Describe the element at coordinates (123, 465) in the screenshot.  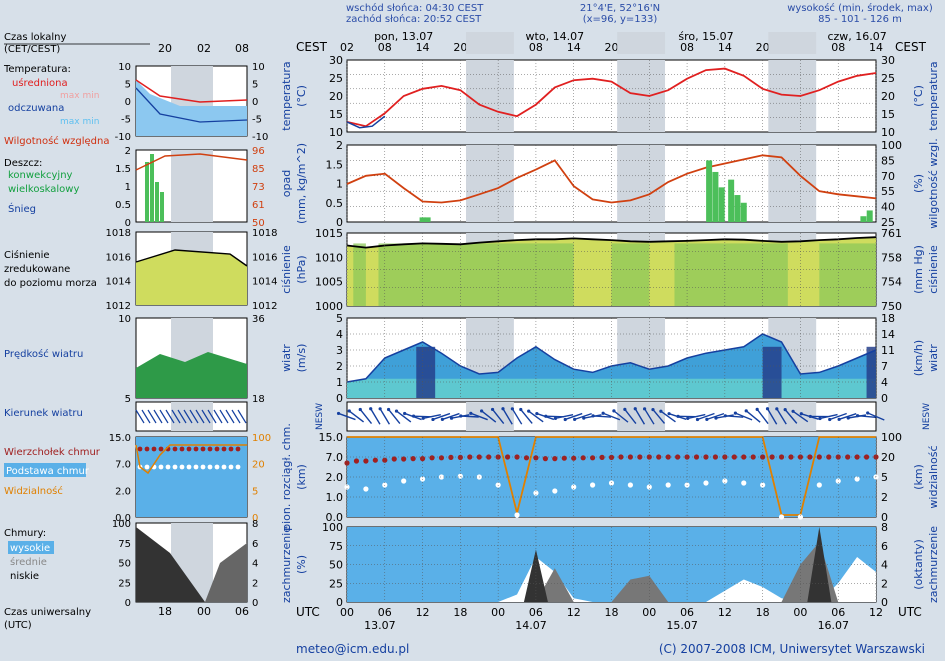
I see `legend-axis-left: 7.0` at that location.